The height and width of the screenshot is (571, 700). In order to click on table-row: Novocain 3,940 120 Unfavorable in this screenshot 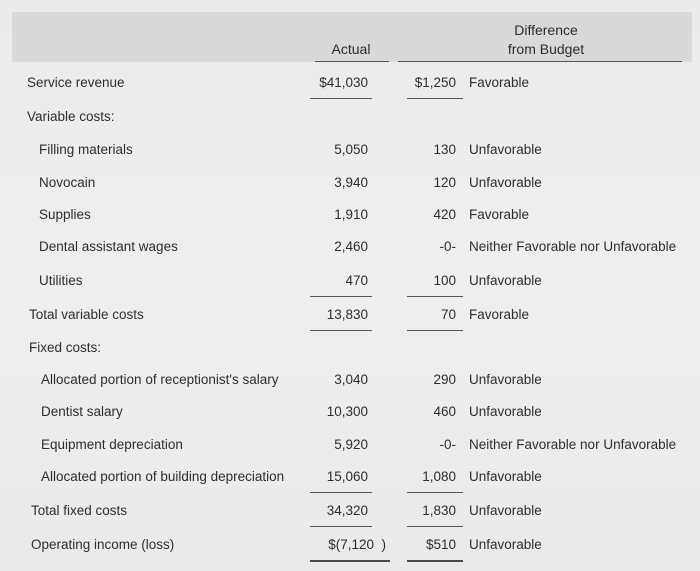, I will do `click(350, 183)`.